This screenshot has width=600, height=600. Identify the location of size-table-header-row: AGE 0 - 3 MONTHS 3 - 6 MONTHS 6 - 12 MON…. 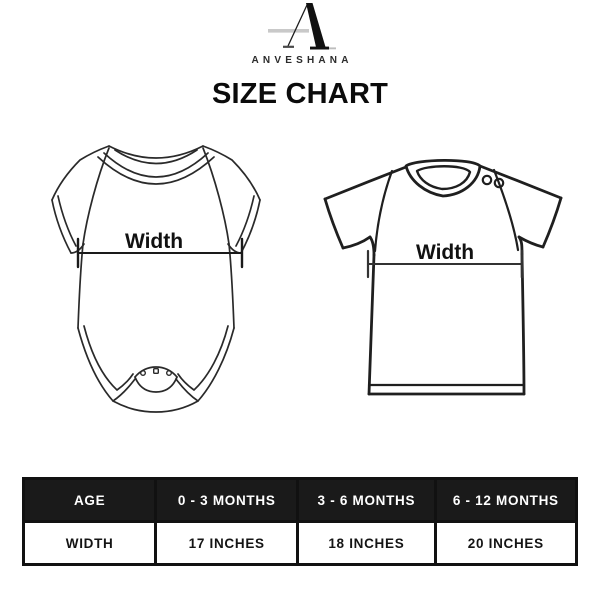
(300, 500).